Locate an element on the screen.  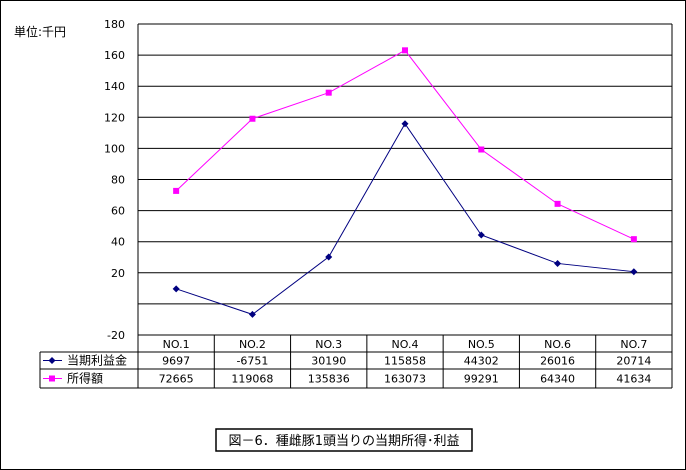
table-cell: 115858 is located at coordinates (405, 361).